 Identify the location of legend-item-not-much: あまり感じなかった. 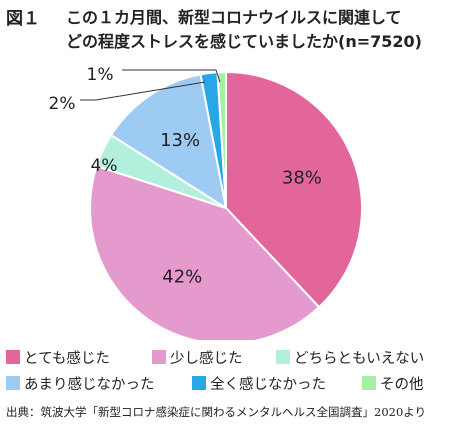
(80, 383).